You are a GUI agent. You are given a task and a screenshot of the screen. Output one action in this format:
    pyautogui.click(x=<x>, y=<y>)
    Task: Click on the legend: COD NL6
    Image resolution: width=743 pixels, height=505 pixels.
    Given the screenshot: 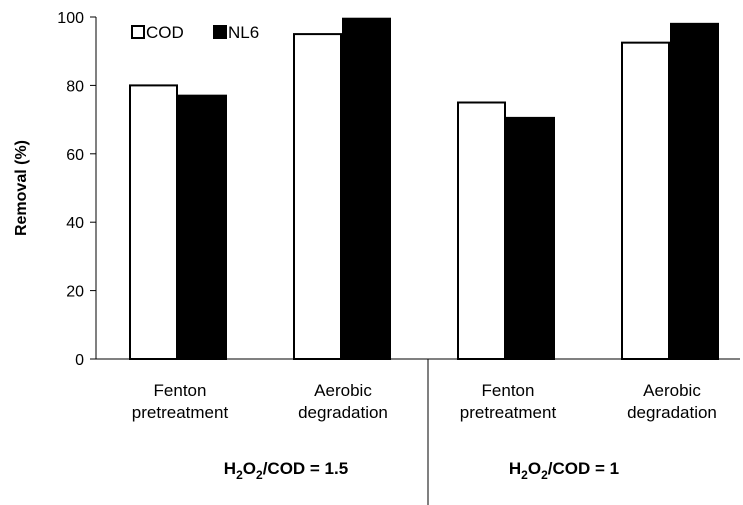 What is the action you would take?
    pyautogui.click(x=195, y=32)
    